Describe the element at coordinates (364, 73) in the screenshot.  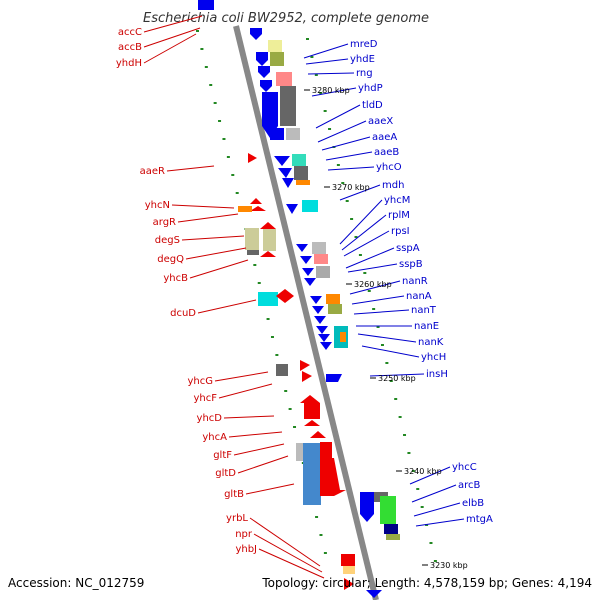
I see `gene-label-rng: rng` at that location.